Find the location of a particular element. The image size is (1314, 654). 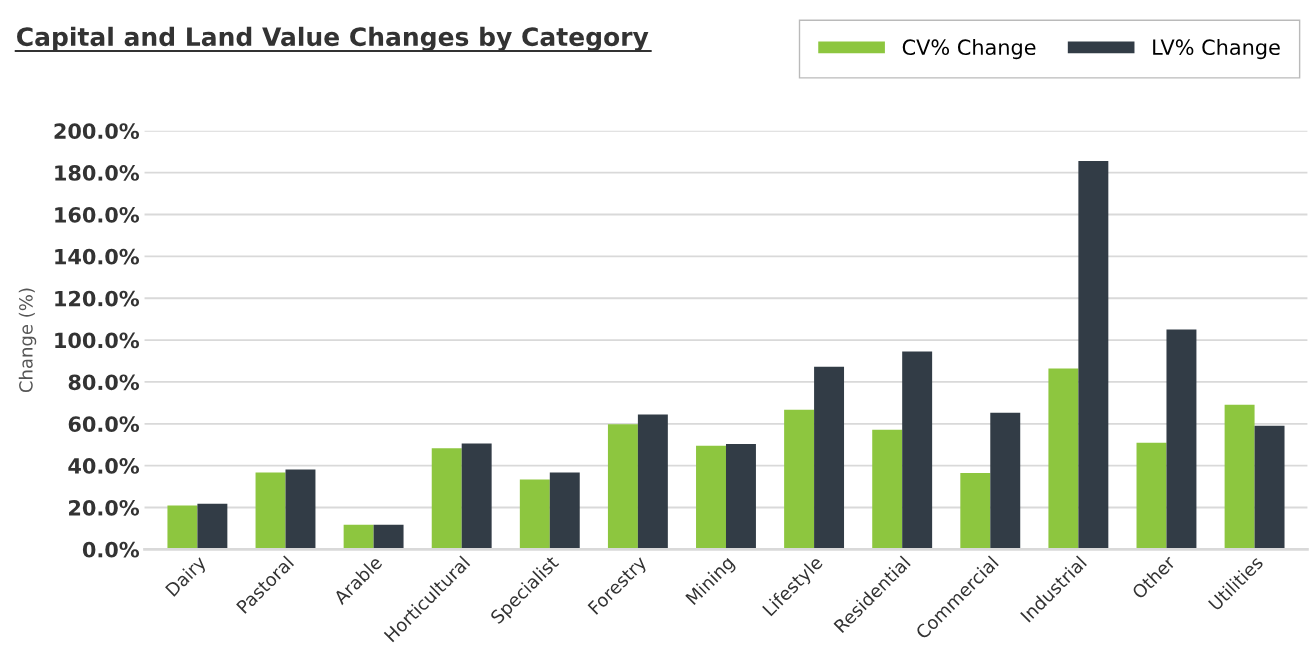

chart-title: Capital and Land Value Changes by Category is located at coordinates (333, 39).